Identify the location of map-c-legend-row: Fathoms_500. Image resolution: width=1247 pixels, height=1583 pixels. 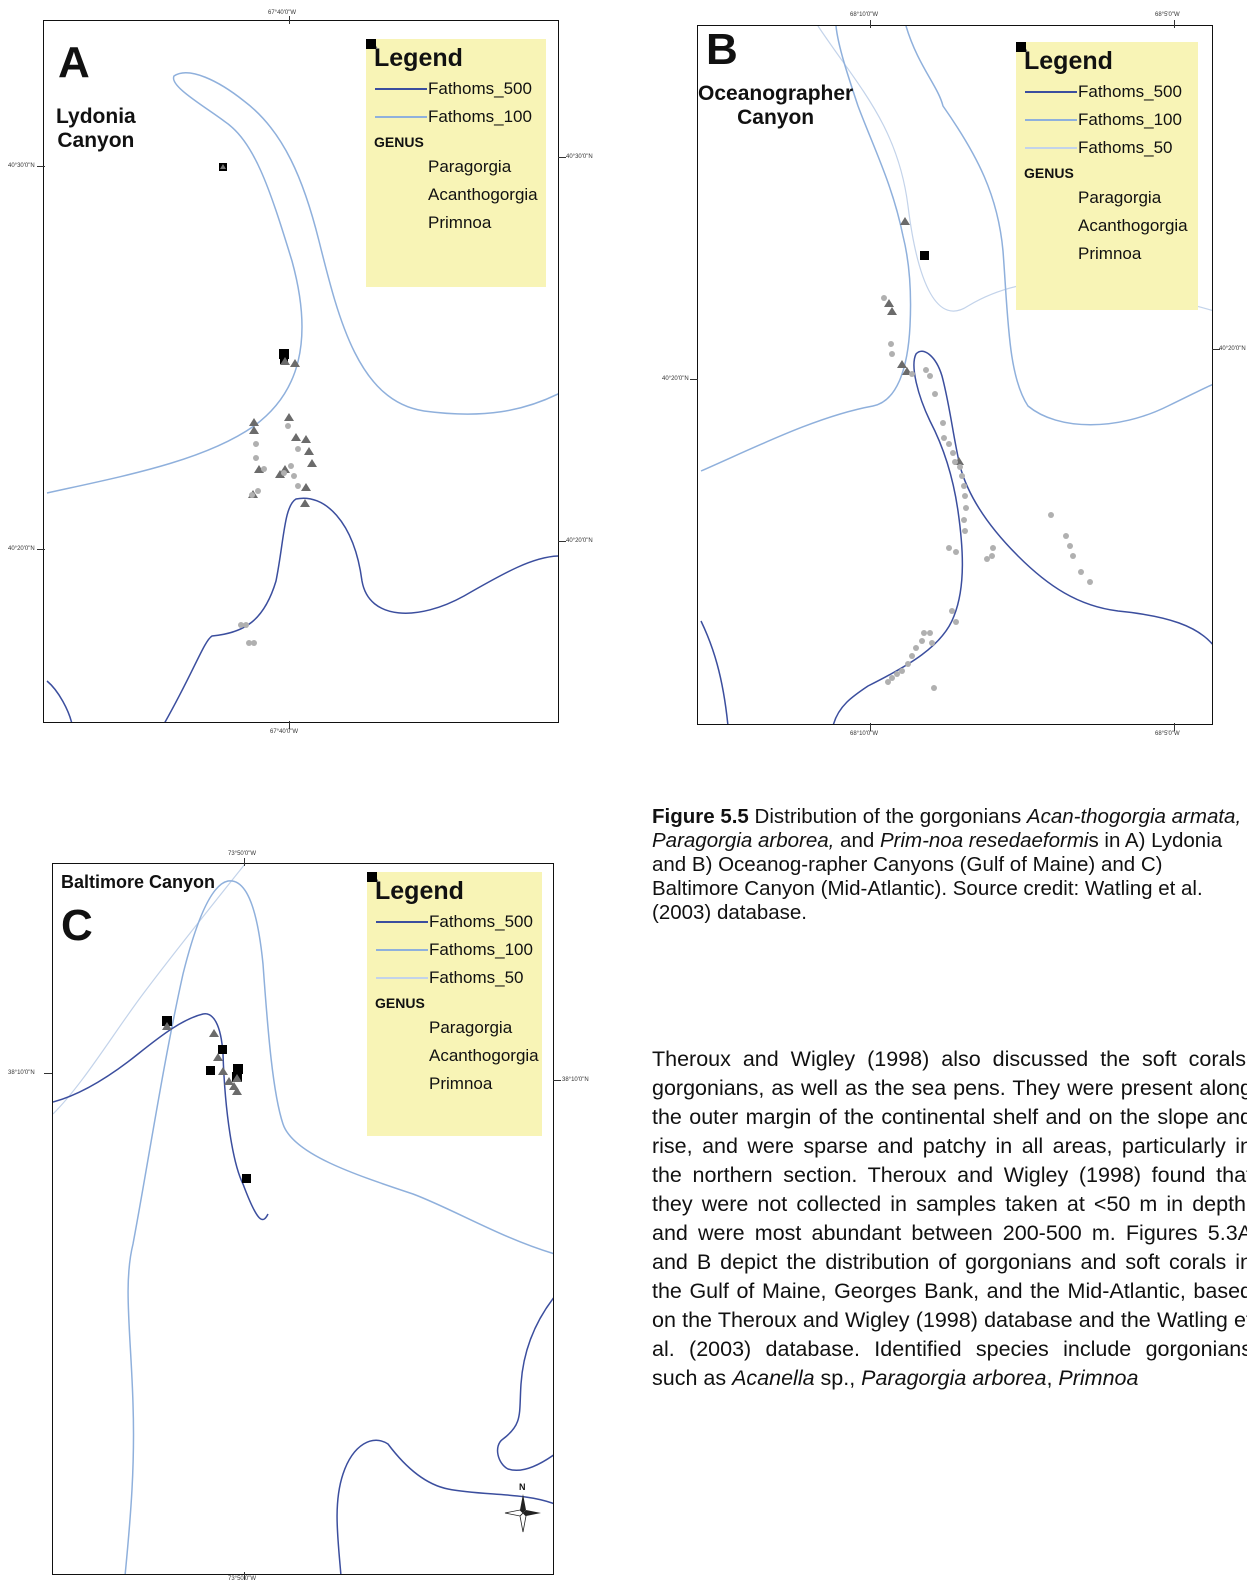
(454, 922).